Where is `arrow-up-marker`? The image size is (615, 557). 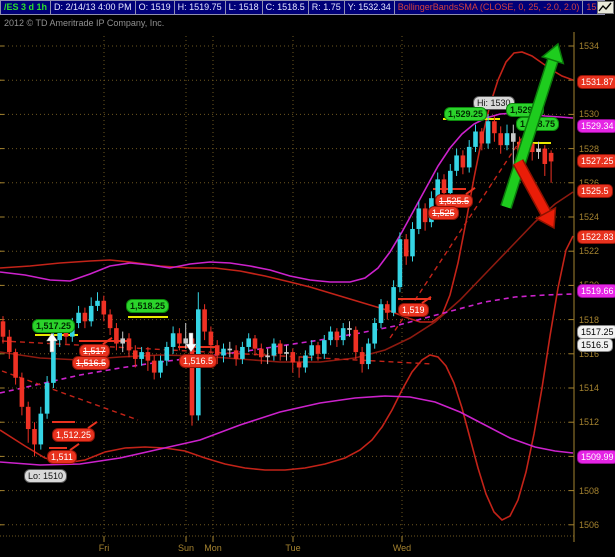
arrow-up-marker is located at coordinates (52, 342).